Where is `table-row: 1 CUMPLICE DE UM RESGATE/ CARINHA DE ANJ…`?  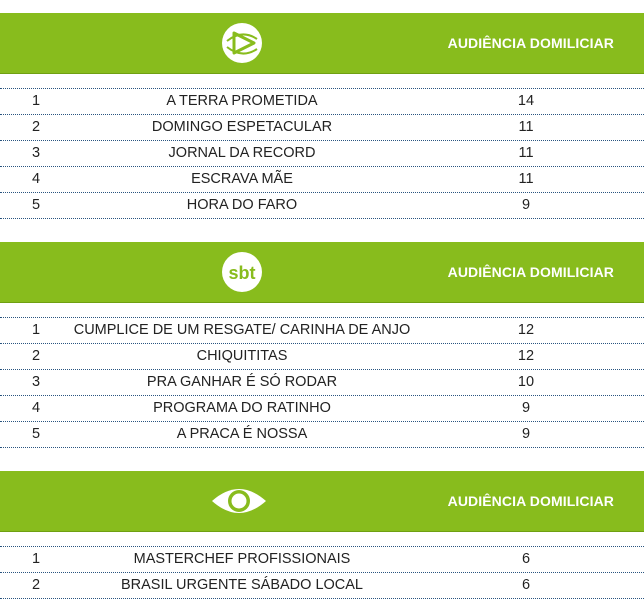
table-row: 1 CUMPLICE DE UM RESGATE/ CARINHA DE ANJ… is located at coordinates (322, 330).